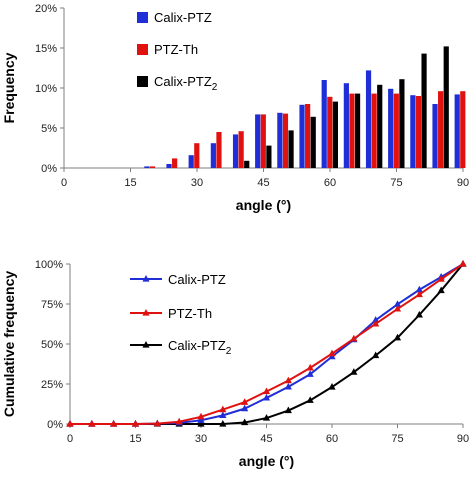 The width and height of the screenshot is (474, 483). I want to click on x-tick-label: 45, so click(263, 183).